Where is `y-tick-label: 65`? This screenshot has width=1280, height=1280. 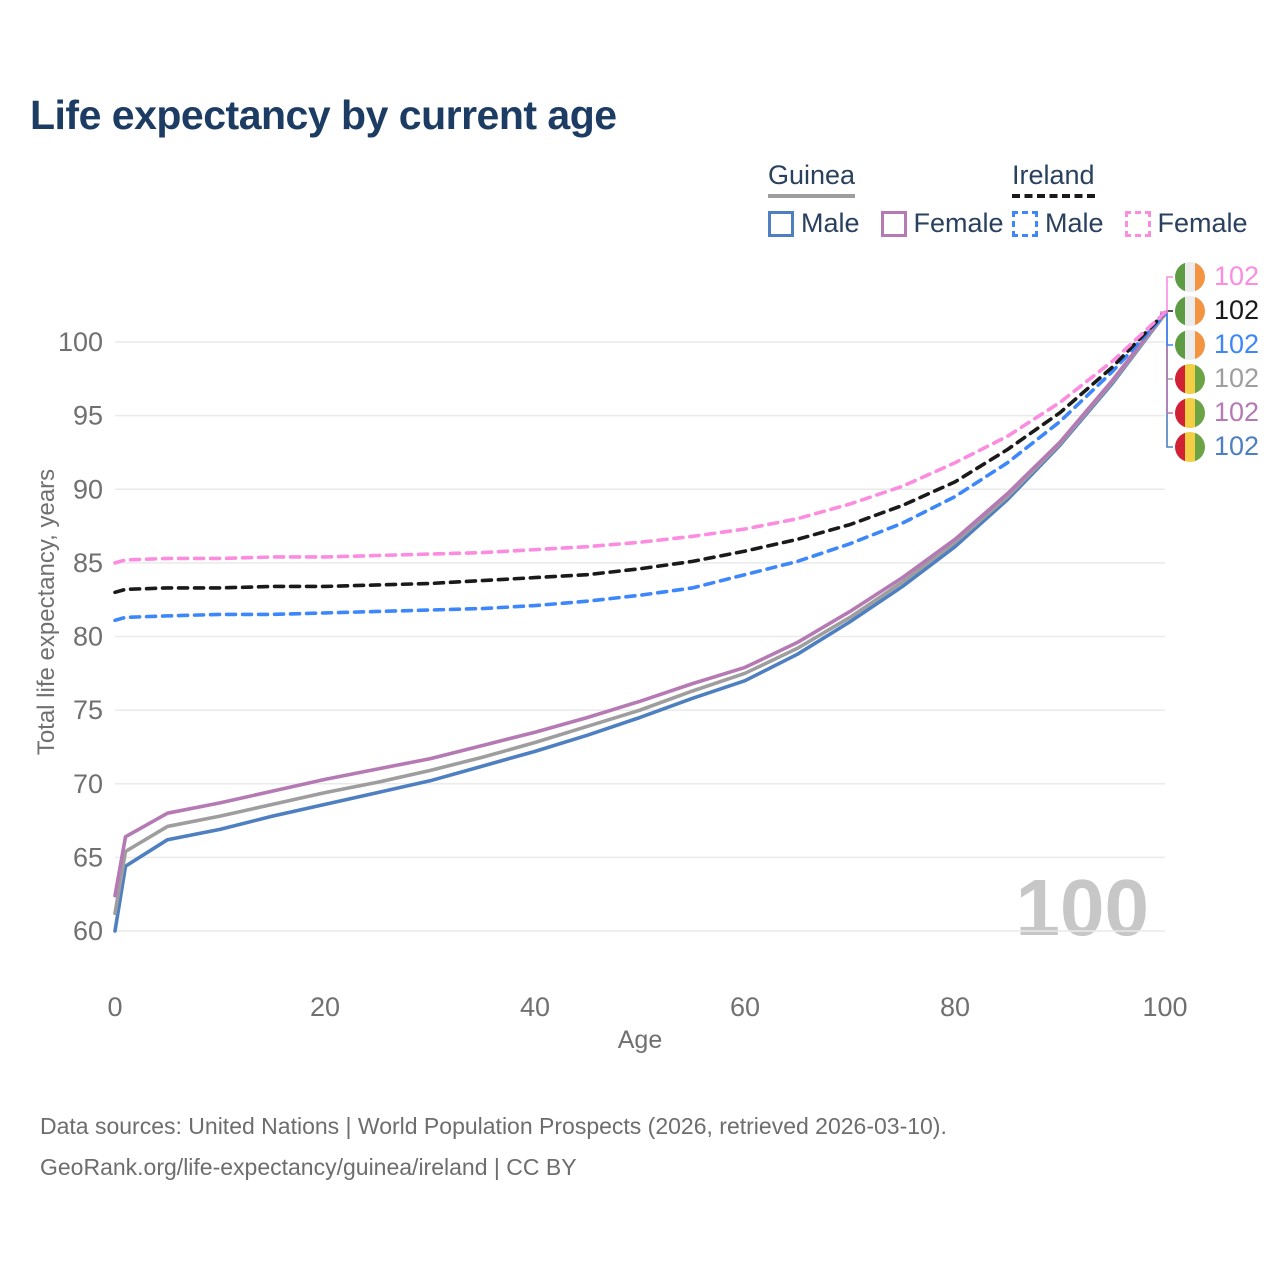
y-tick-label: 65 is located at coordinates (88, 857).